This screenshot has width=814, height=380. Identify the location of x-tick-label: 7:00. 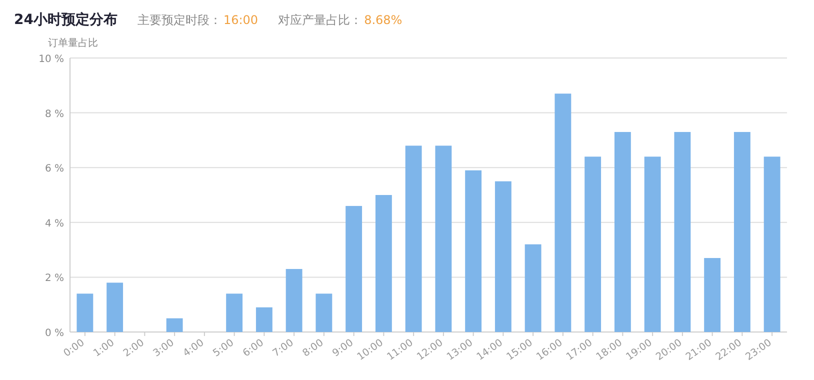
(283, 348).